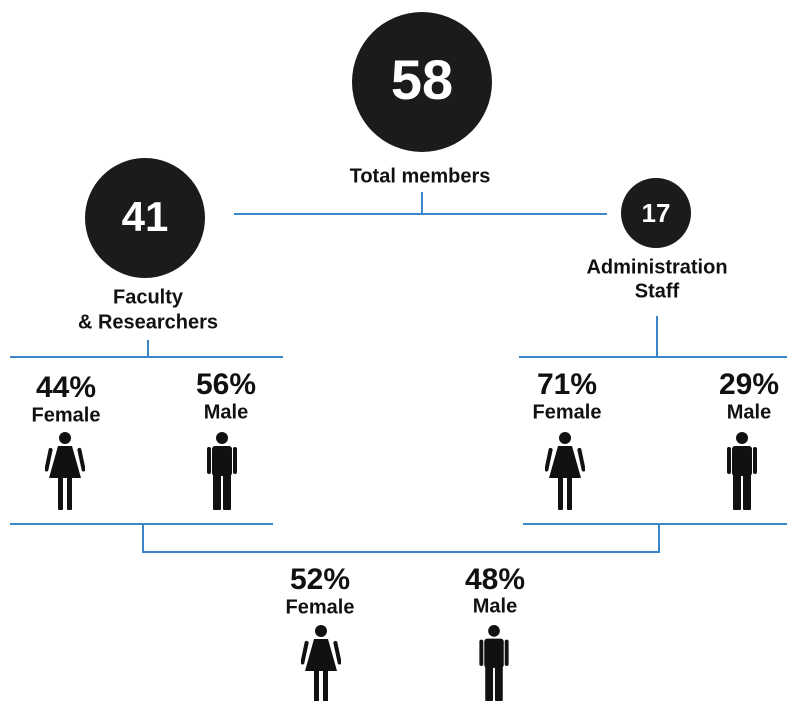  What do you see at coordinates (66, 387) in the screenshot?
I see `percent: 44%` at bounding box center [66, 387].